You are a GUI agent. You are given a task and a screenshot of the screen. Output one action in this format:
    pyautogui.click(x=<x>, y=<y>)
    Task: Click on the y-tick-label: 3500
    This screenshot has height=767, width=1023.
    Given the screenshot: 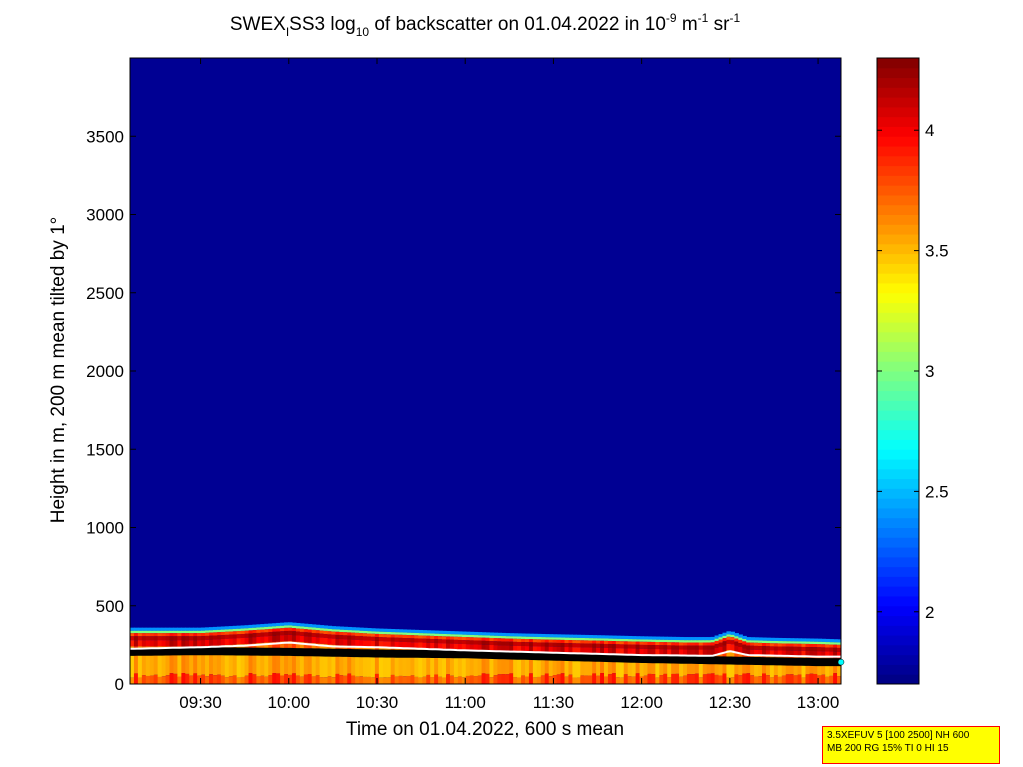 What is the action you would take?
    pyautogui.click(x=105, y=136)
    